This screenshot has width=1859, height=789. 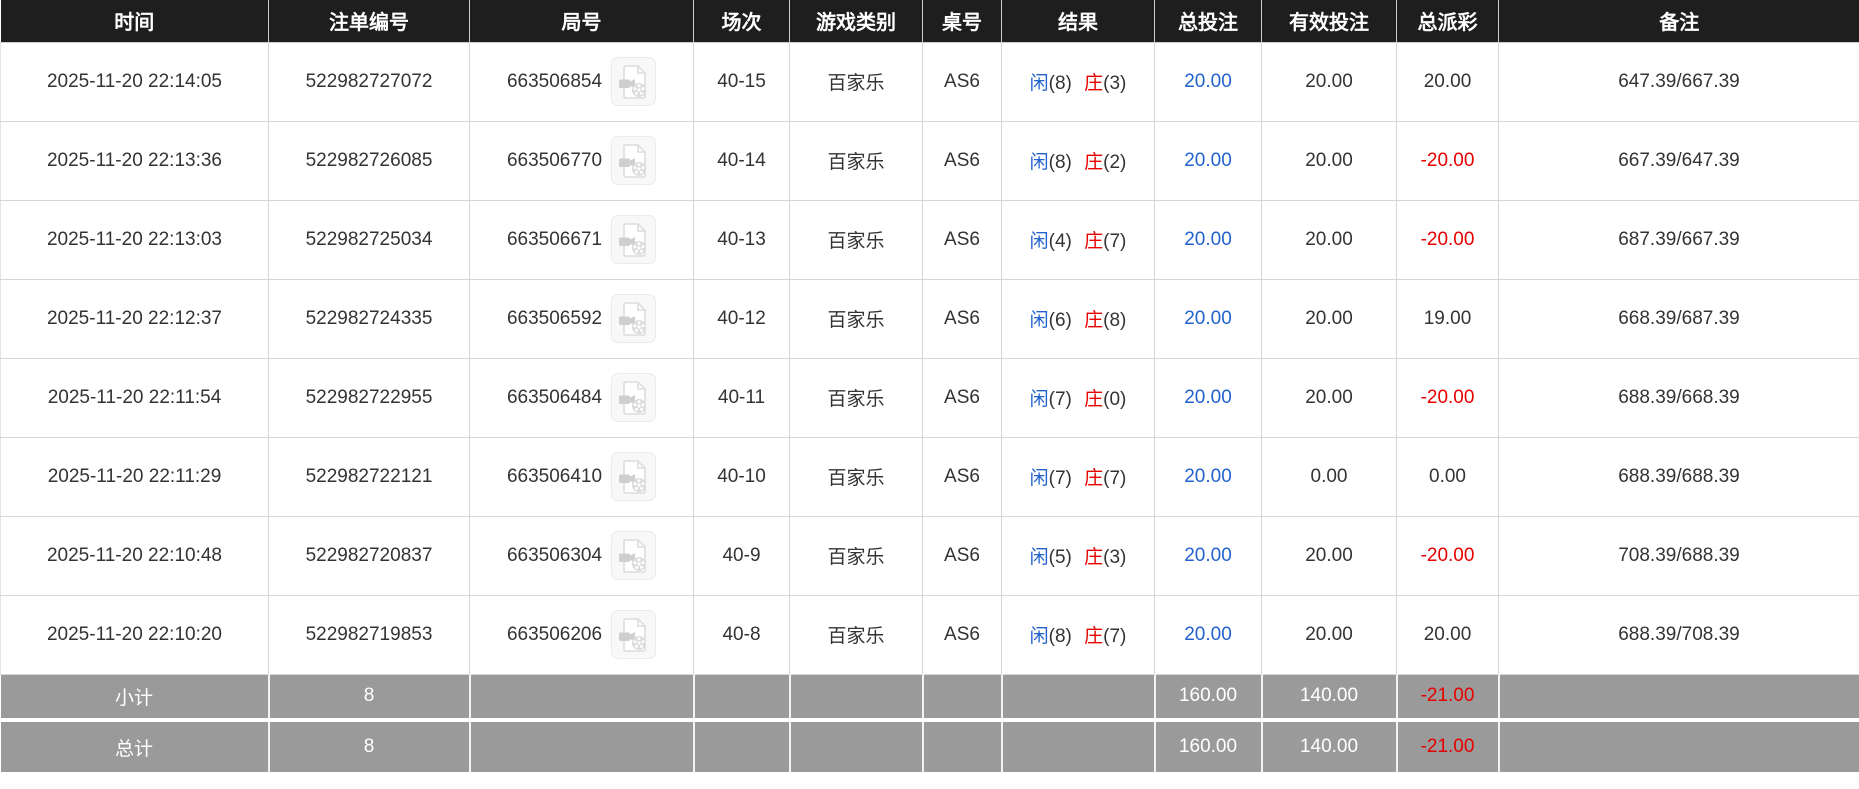 What do you see at coordinates (581, 476) in the screenshot?
I see `cell-round-id: 663506410` at bounding box center [581, 476].